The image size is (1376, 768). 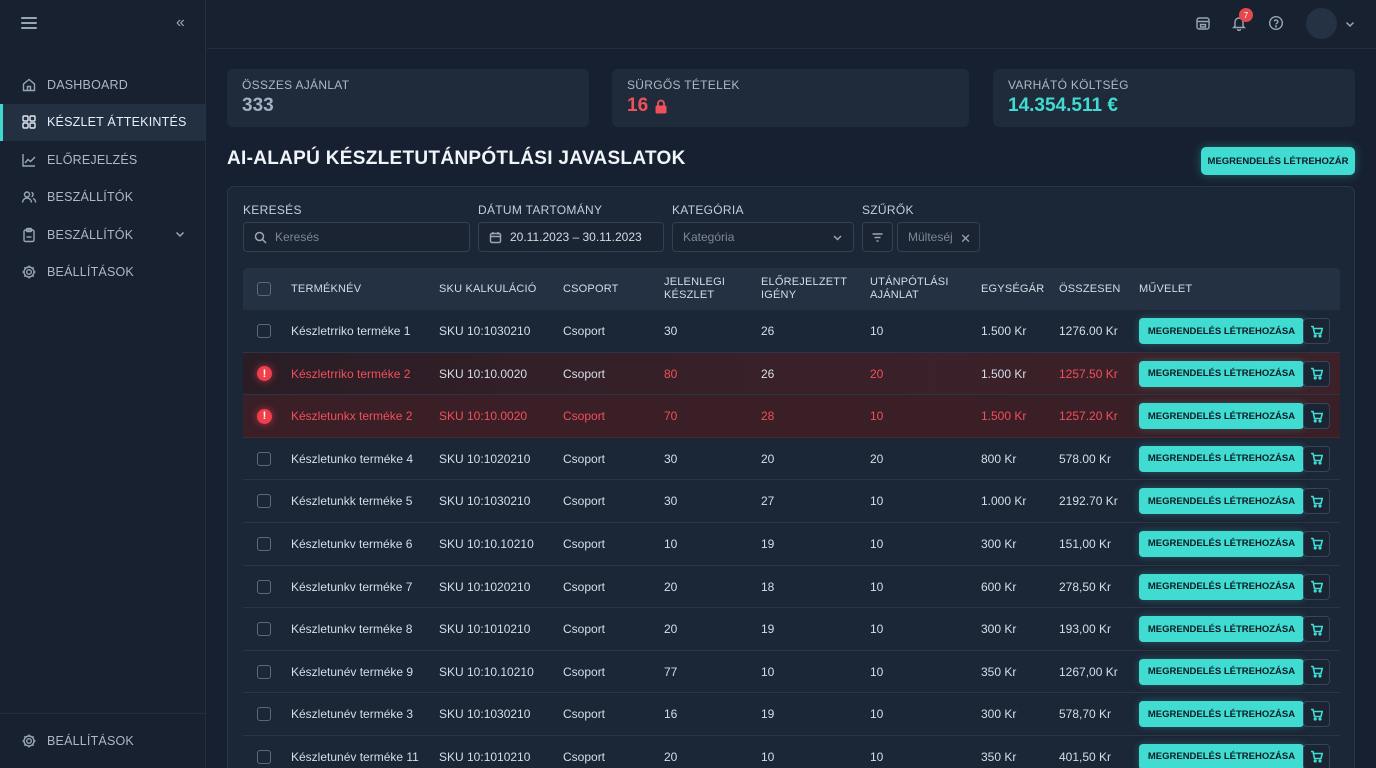 What do you see at coordinates (671, 714) in the screenshot?
I see `cell-current-stock: 16` at bounding box center [671, 714].